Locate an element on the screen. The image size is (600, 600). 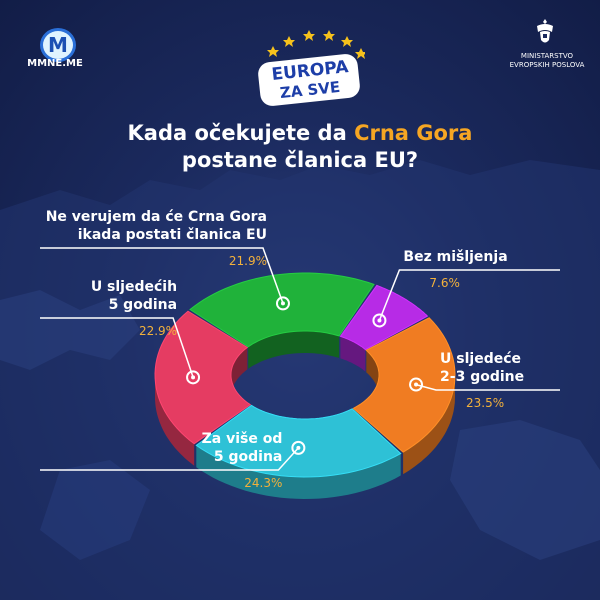
slice-value-label: 7.6% is located at coordinates (444, 283).